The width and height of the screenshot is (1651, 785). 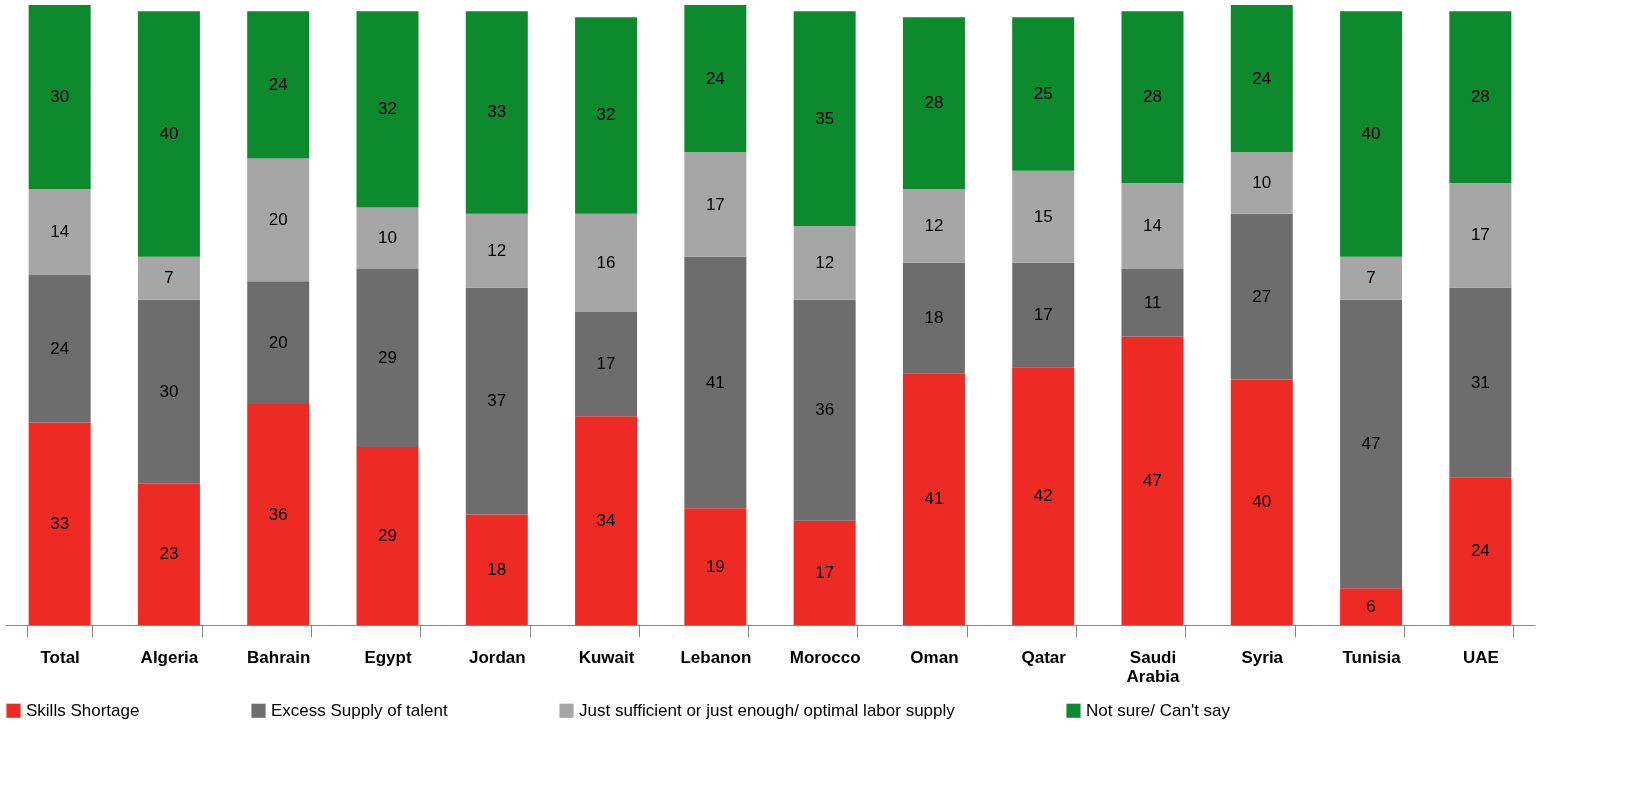 I want to click on data-label: 33, so click(x=60, y=523).